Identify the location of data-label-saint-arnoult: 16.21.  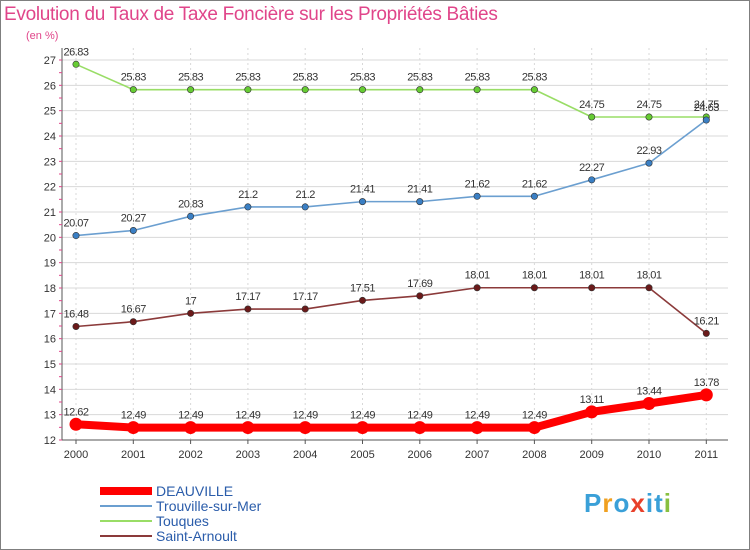
(706, 321).